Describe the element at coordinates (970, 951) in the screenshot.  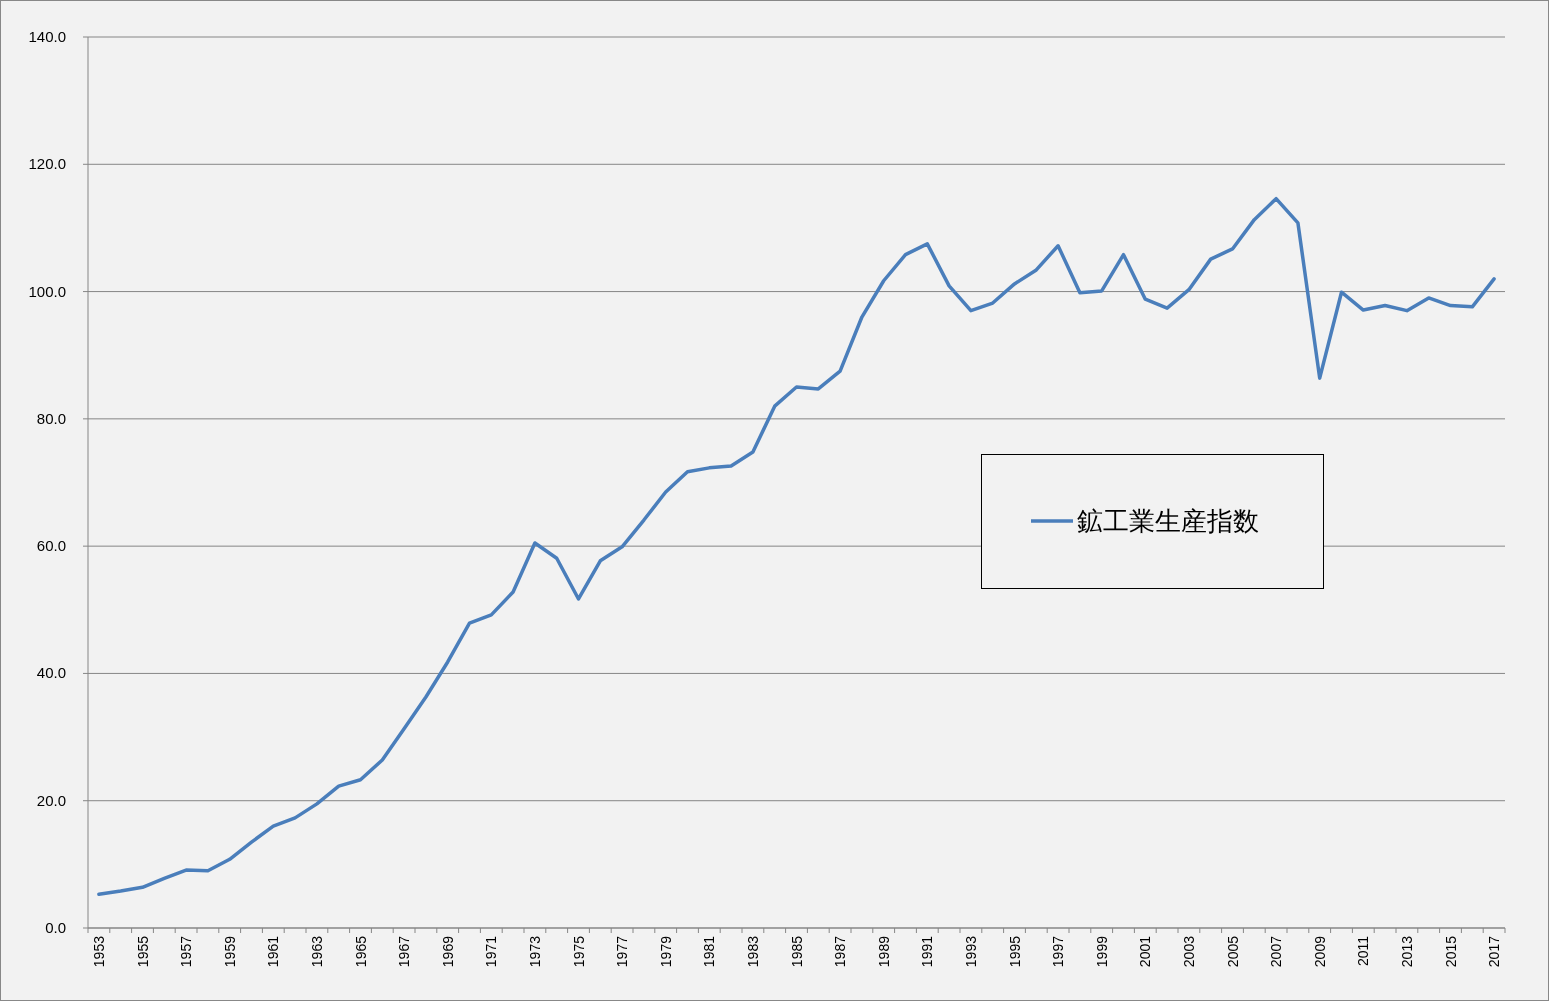
I see `x-tick-label: 1993` at that location.